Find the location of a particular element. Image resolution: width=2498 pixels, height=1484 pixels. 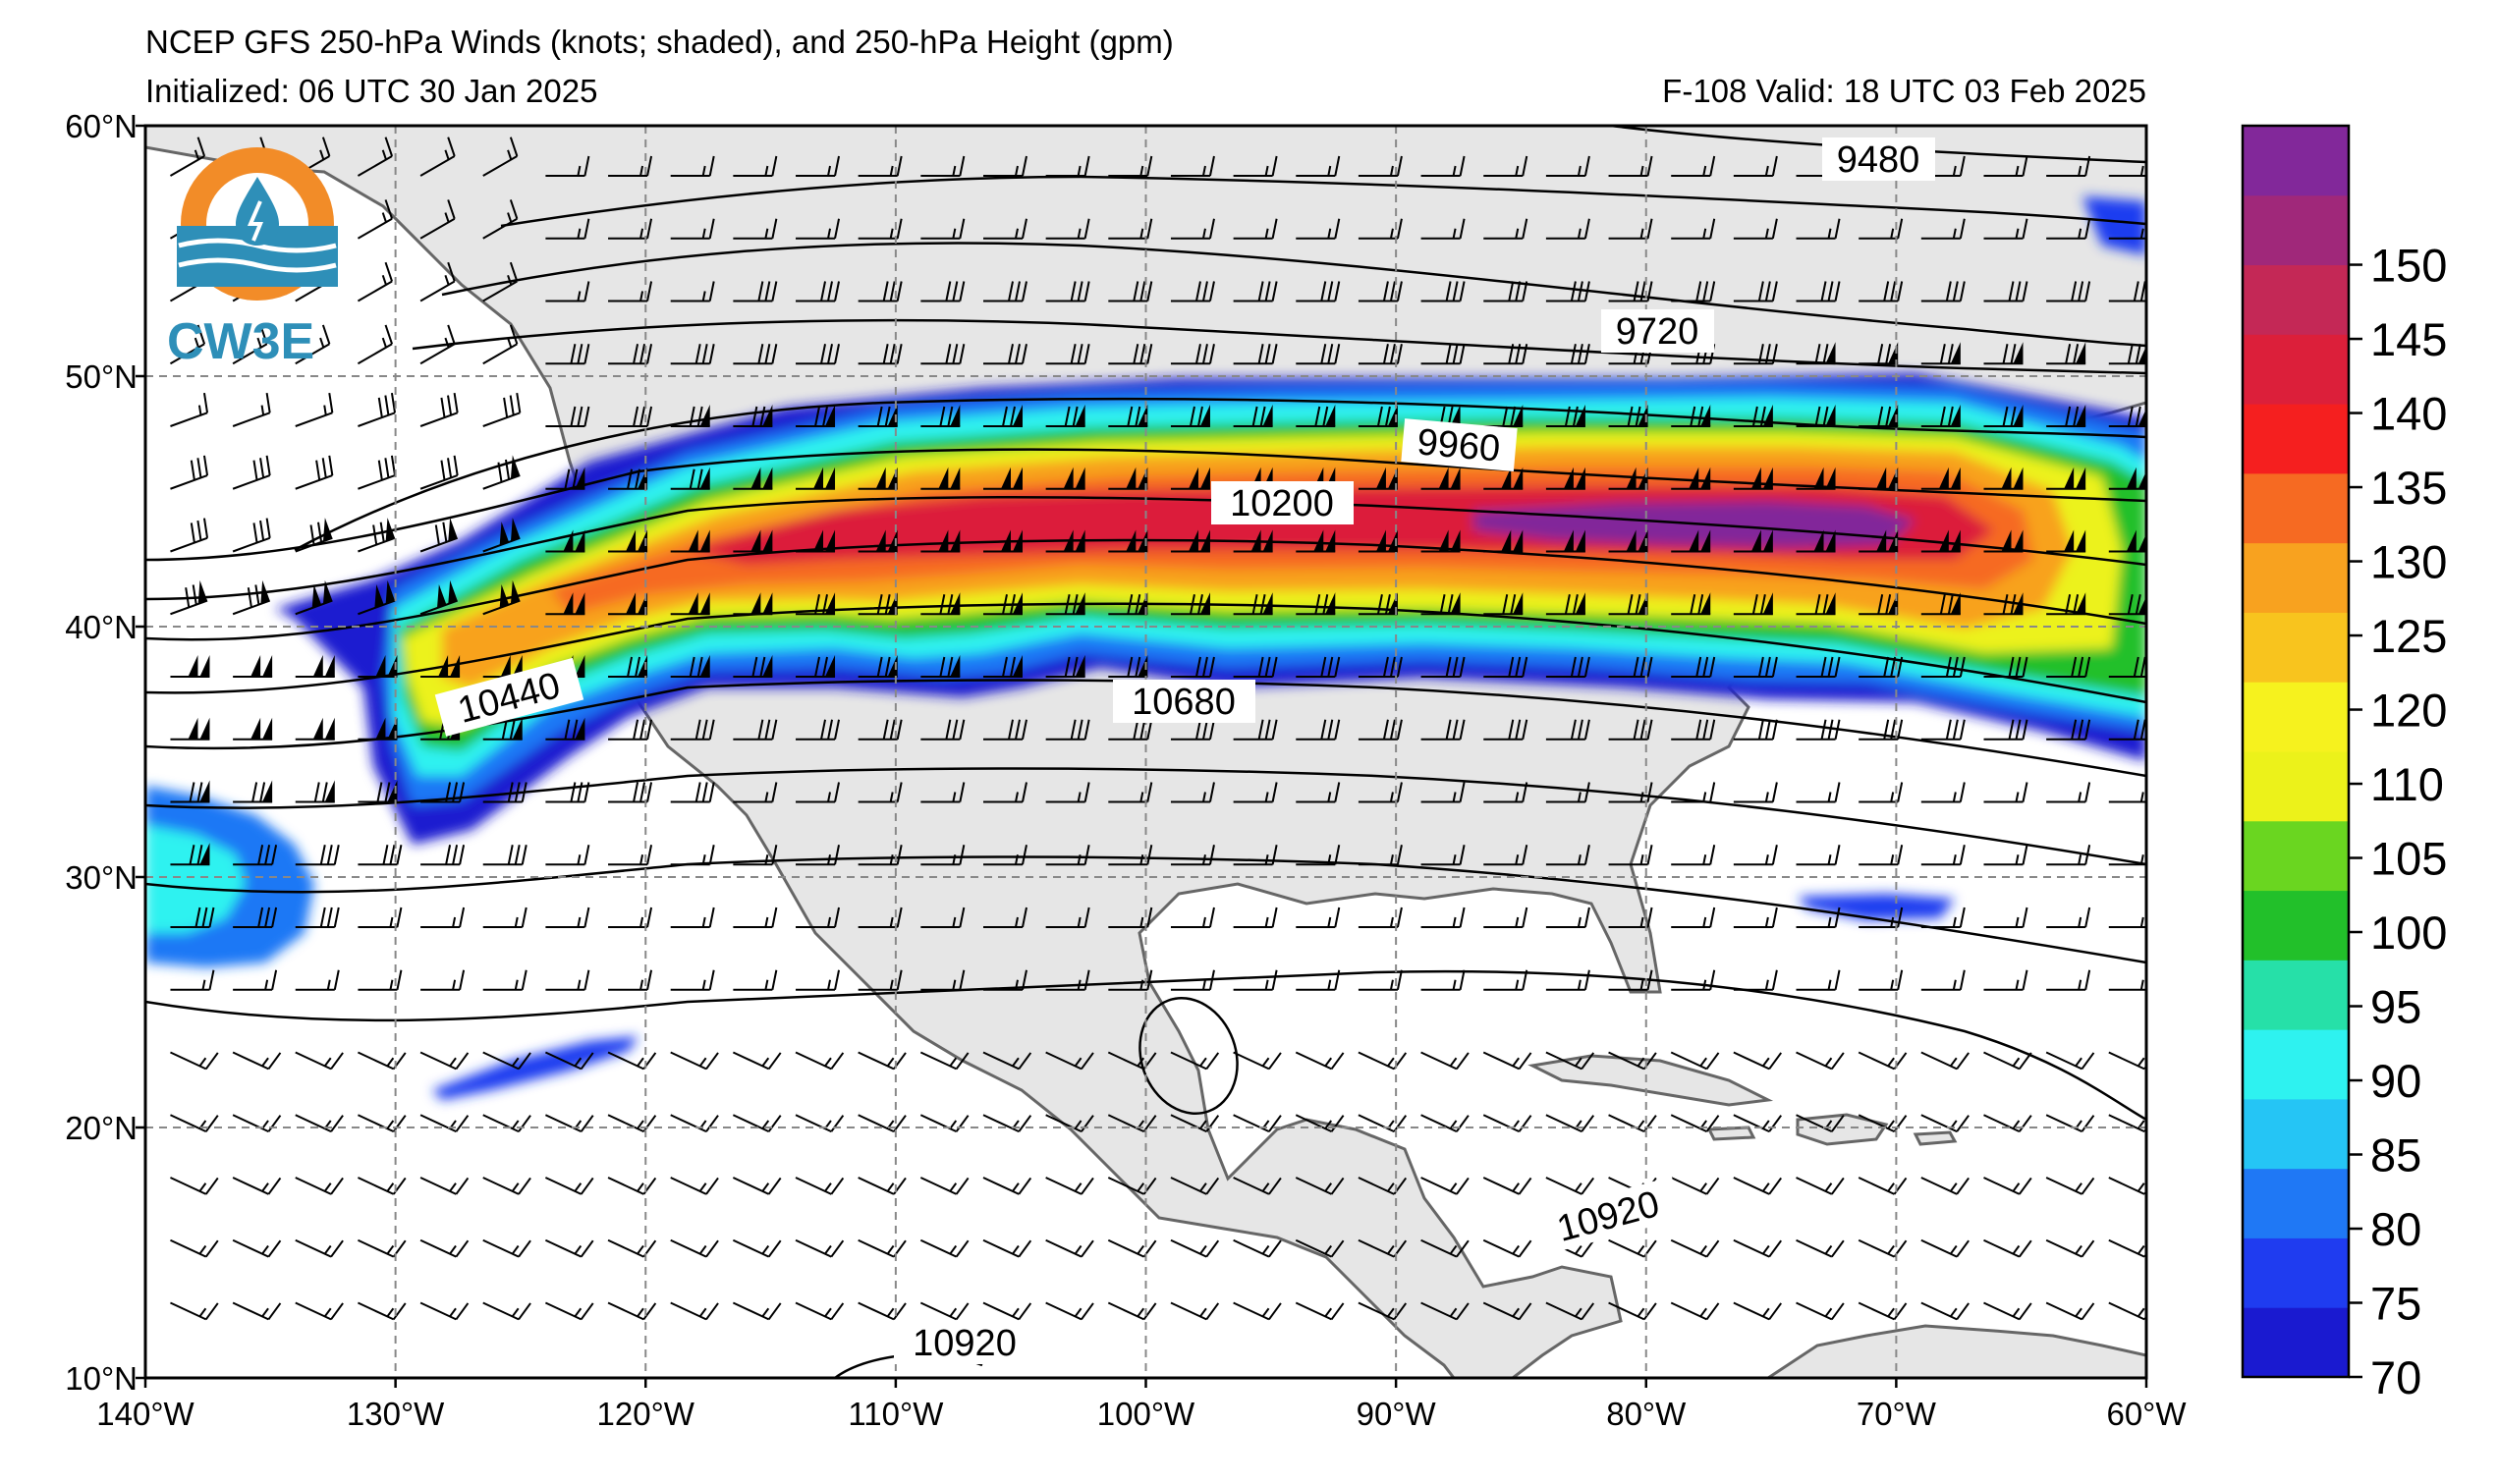

lightning-icon is located at coordinates (255, 221).